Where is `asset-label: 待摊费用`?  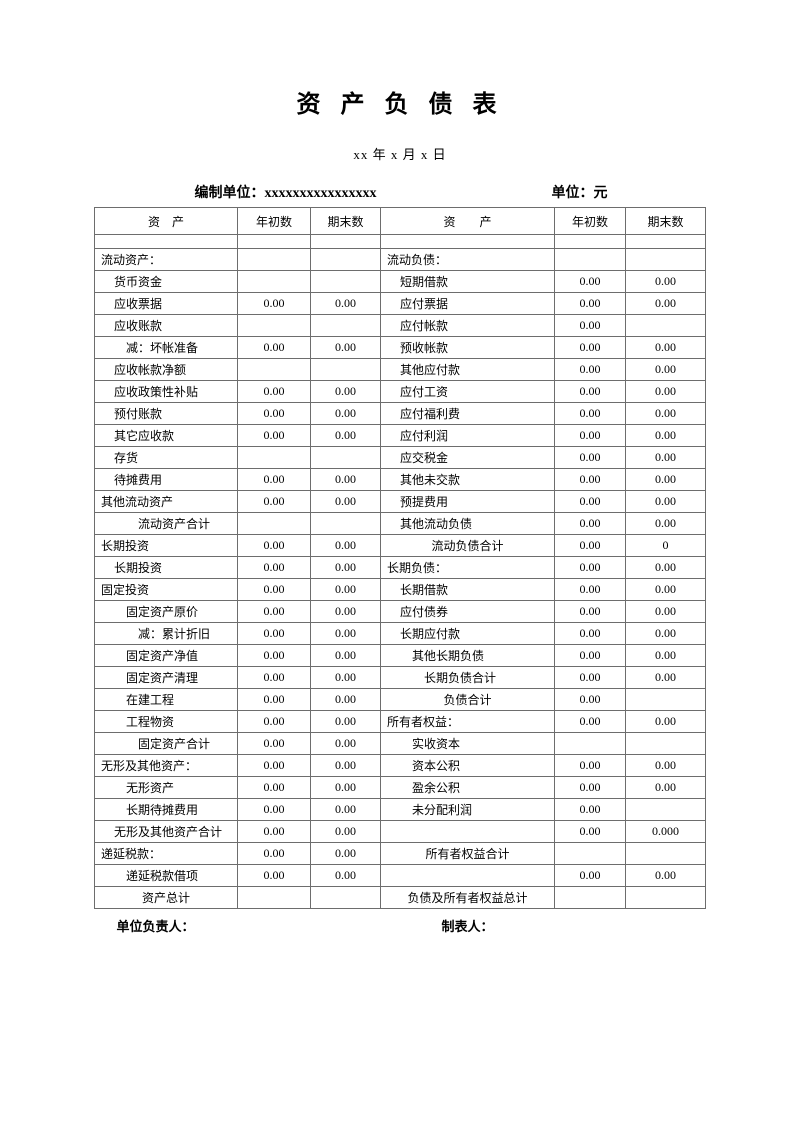 asset-label: 待摊费用 is located at coordinates (166, 479).